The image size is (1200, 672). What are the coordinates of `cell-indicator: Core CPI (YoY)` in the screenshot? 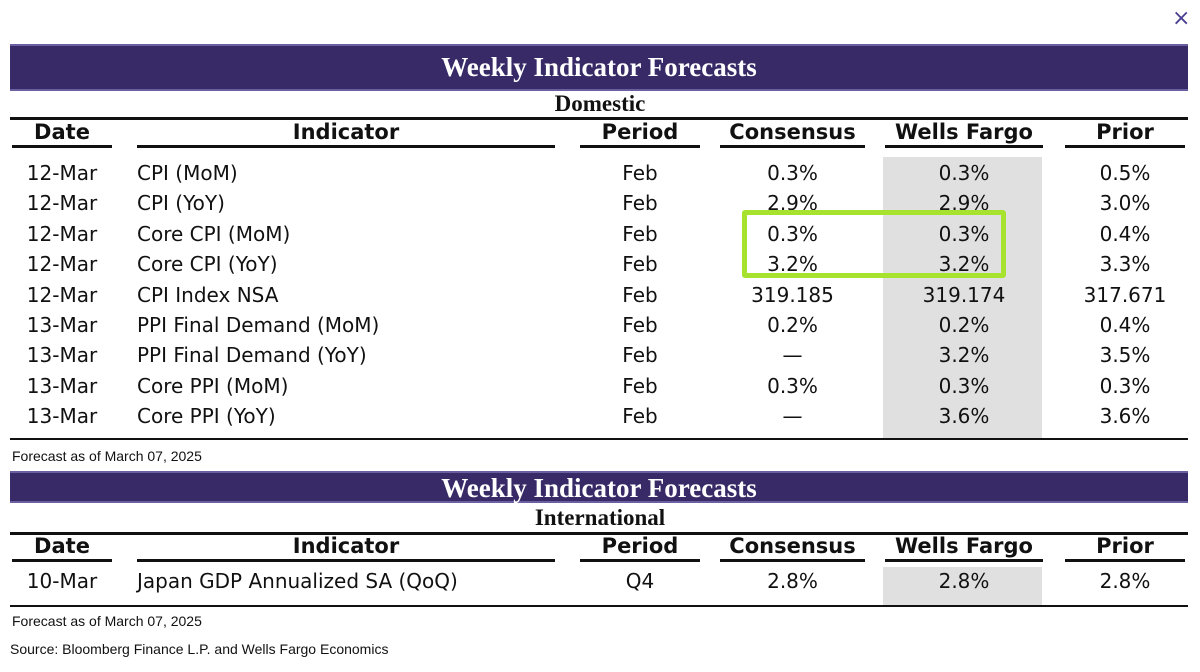 It's located at (207, 264).